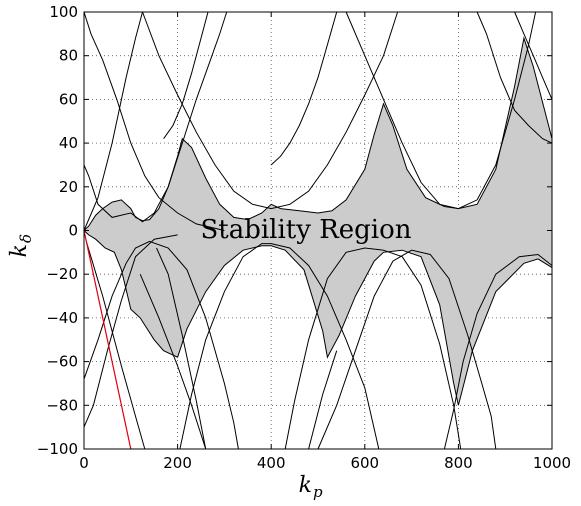 This screenshot has height=506, width=581. Describe the element at coordinates (68, 187) in the screenshot. I see `y-tick-label: 20` at that location.